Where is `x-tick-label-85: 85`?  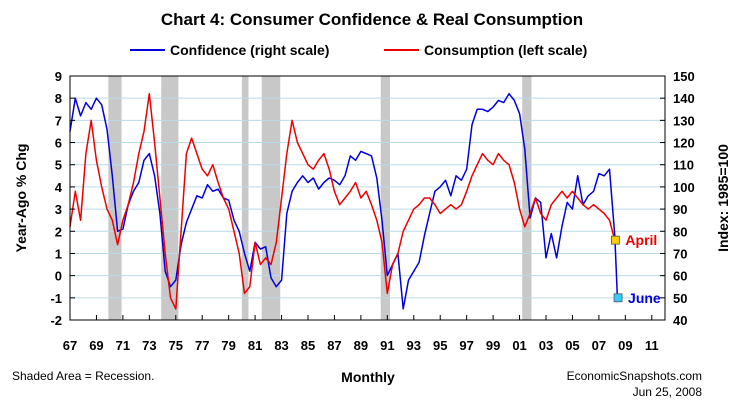 x-tick-label-85: 85 is located at coordinates (308, 345).